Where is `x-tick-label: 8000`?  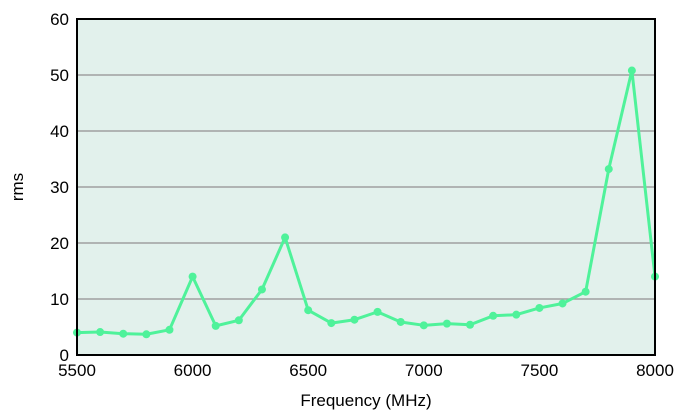
x-tick-label: 8000 is located at coordinates (655, 370).